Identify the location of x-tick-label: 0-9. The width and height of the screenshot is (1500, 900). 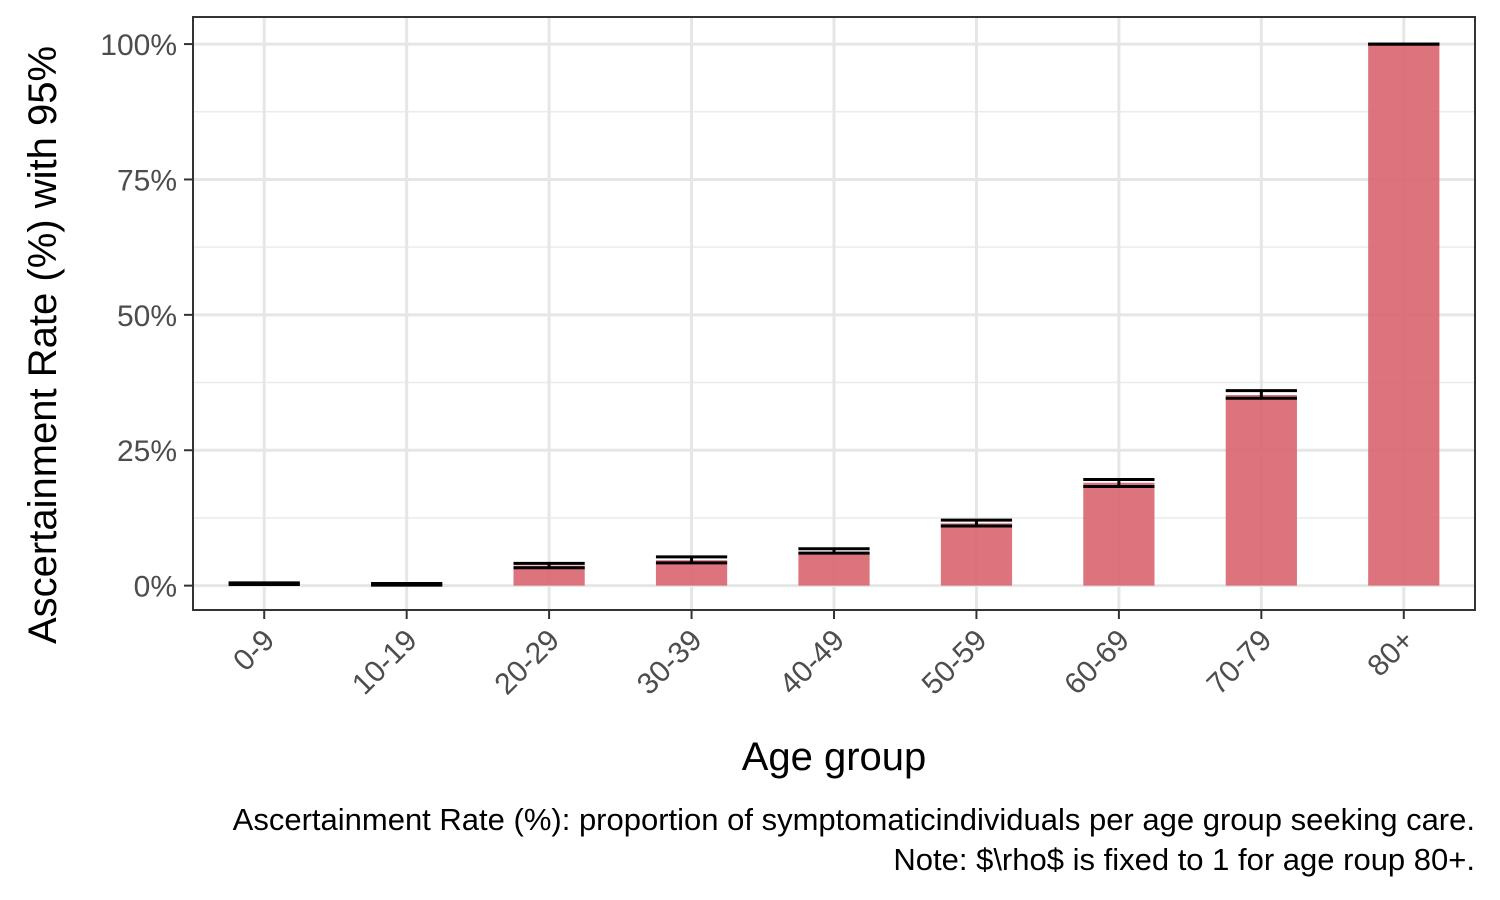
(254, 651).